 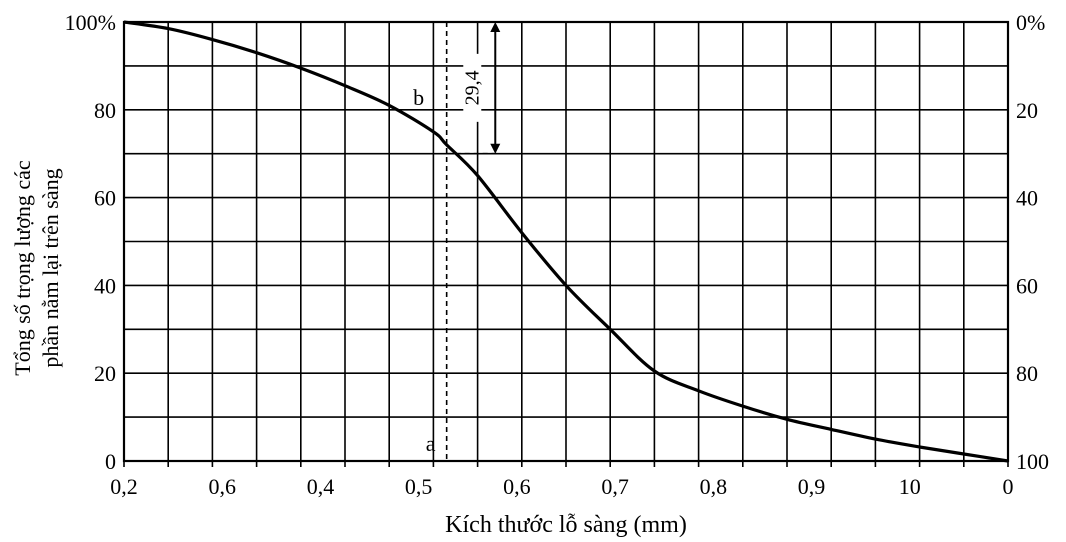 I want to click on y2-tick-label: 0%, so click(x=1030, y=22).